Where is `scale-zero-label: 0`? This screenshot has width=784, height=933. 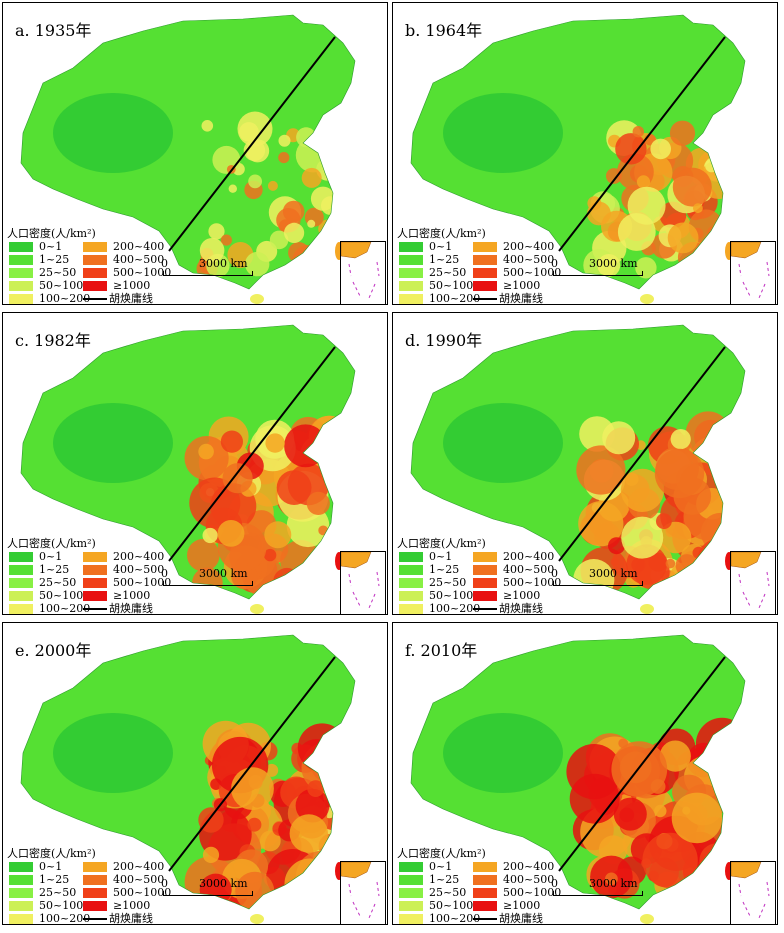 scale-zero-label: 0 is located at coordinates (554, 263).